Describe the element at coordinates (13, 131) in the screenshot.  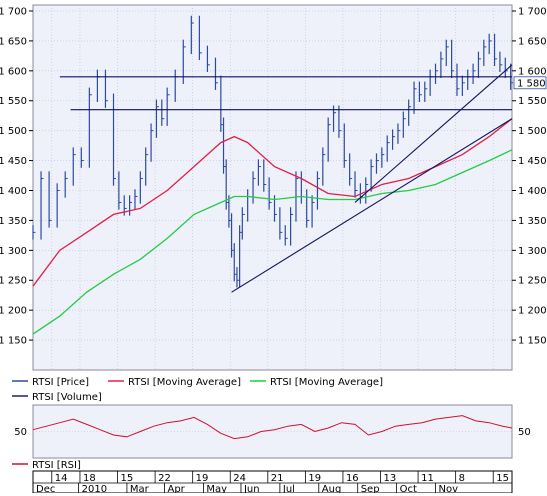
I see `y-tick-label-left: 1 500` at that location.